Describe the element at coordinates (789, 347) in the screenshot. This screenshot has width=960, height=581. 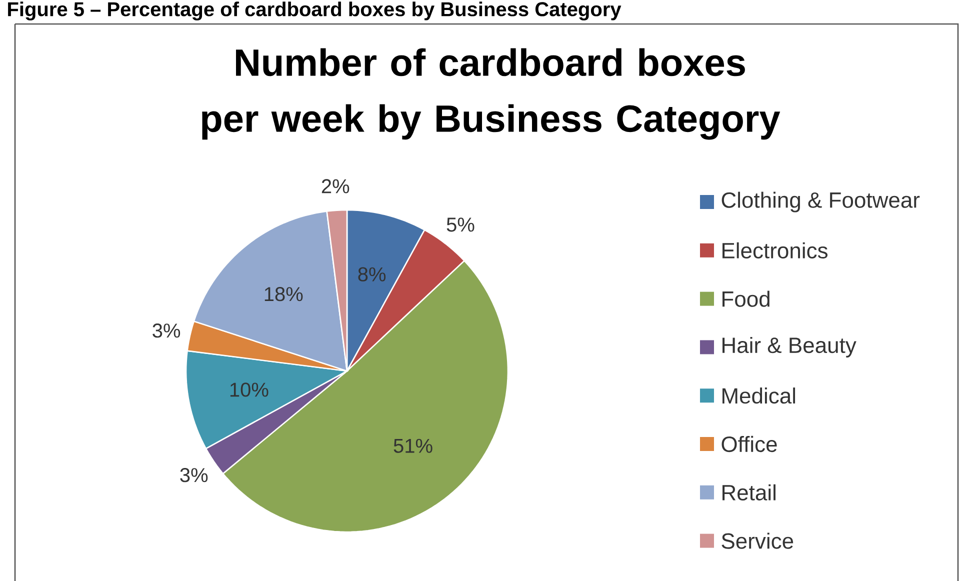
I see `legend-label: Hair & Beauty` at that location.